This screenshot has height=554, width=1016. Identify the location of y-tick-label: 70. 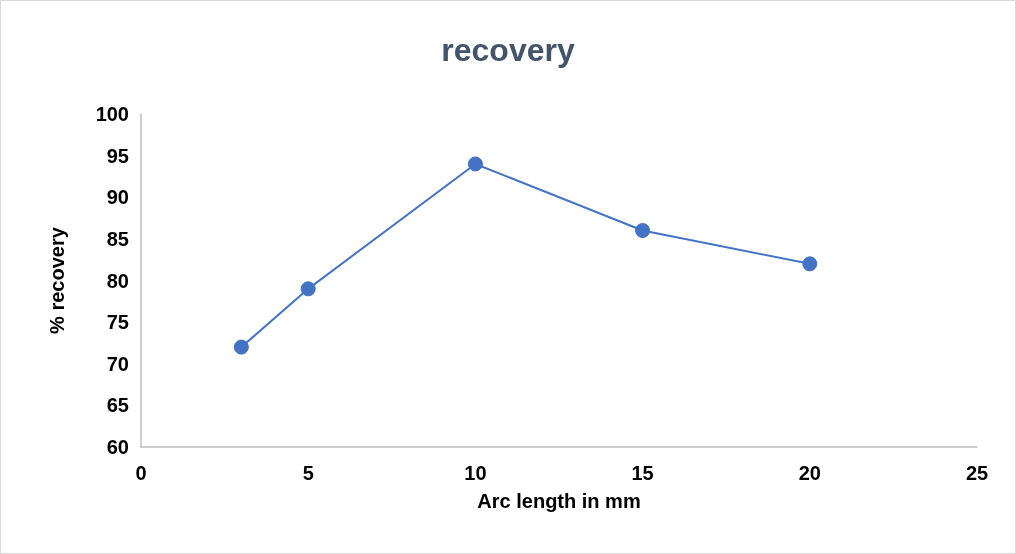
(117, 363).